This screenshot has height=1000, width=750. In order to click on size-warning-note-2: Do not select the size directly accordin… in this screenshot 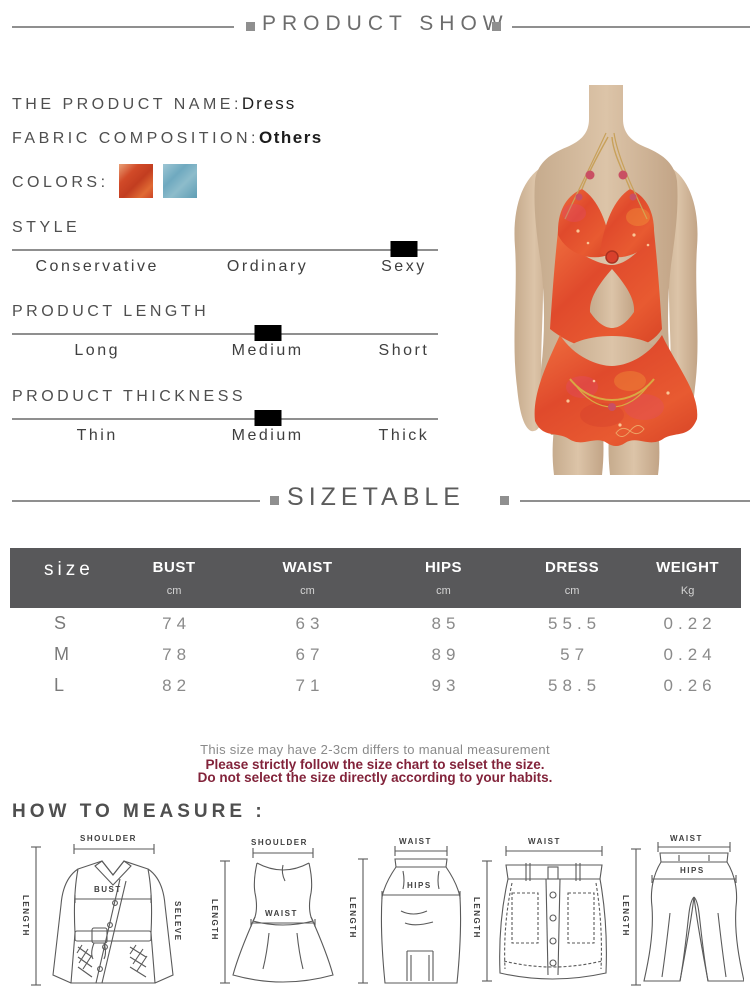, I will do `click(375, 777)`.